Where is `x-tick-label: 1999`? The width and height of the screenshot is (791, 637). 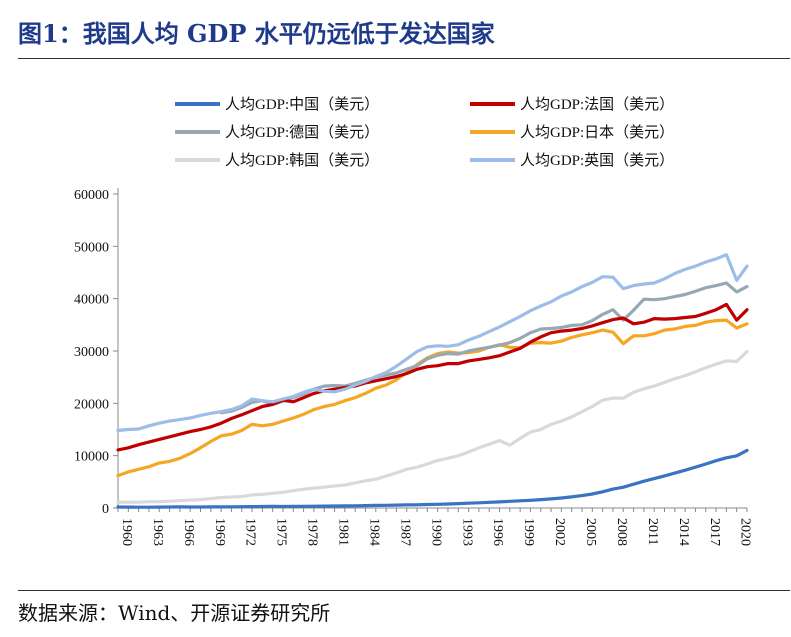 x-tick-label: 1999 is located at coordinates (528, 532).